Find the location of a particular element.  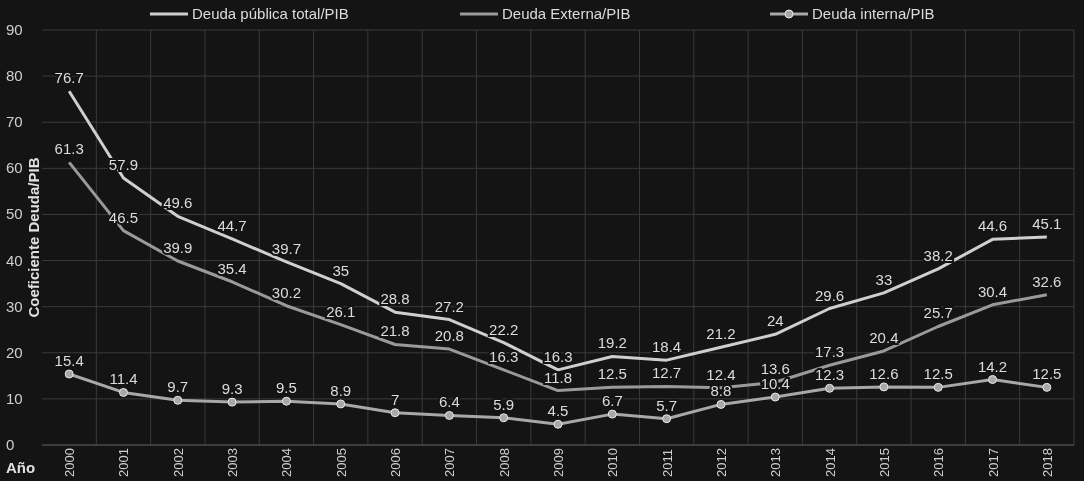

data-label: 11.8 is located at coordinates (558, 377).